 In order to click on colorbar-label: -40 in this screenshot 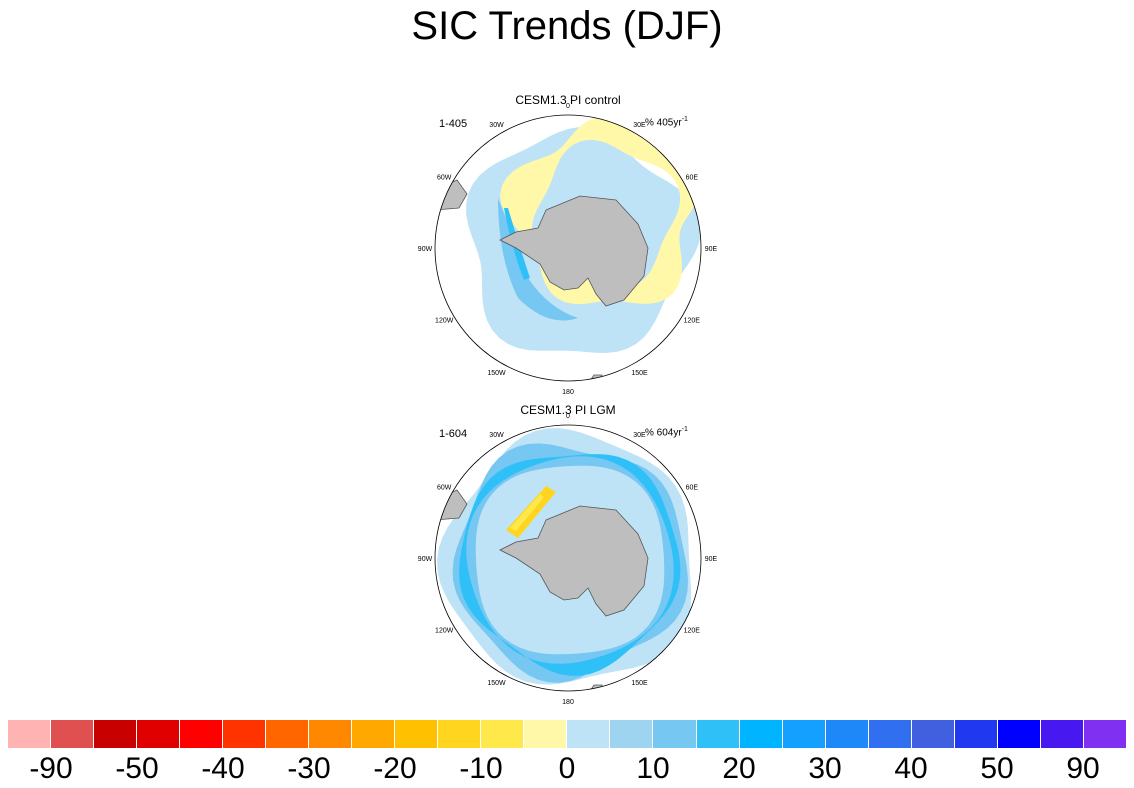, I will do `click(223, 768)`.